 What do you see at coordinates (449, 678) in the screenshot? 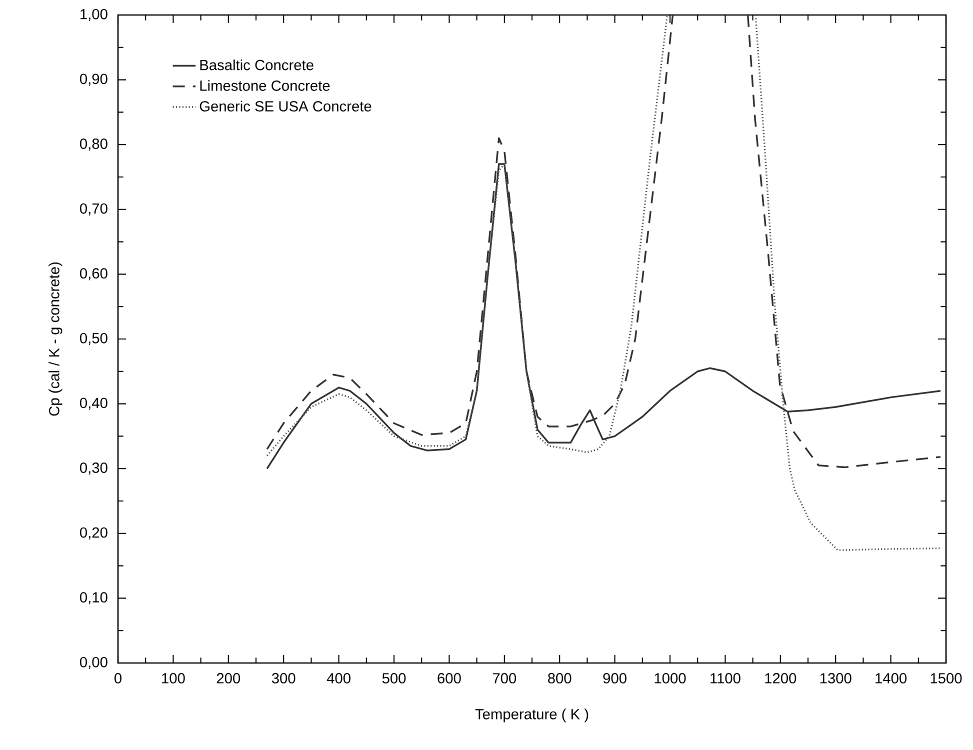
I see `x-tick-label: 600` at bounding box center [449, 678].